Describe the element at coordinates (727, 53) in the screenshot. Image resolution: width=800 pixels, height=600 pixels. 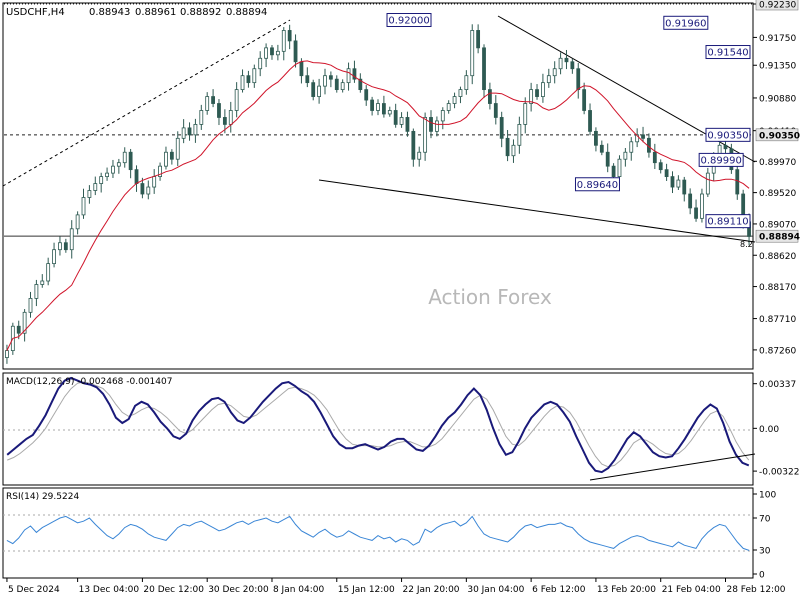
I see `svg-text: 0.91540` at that location.